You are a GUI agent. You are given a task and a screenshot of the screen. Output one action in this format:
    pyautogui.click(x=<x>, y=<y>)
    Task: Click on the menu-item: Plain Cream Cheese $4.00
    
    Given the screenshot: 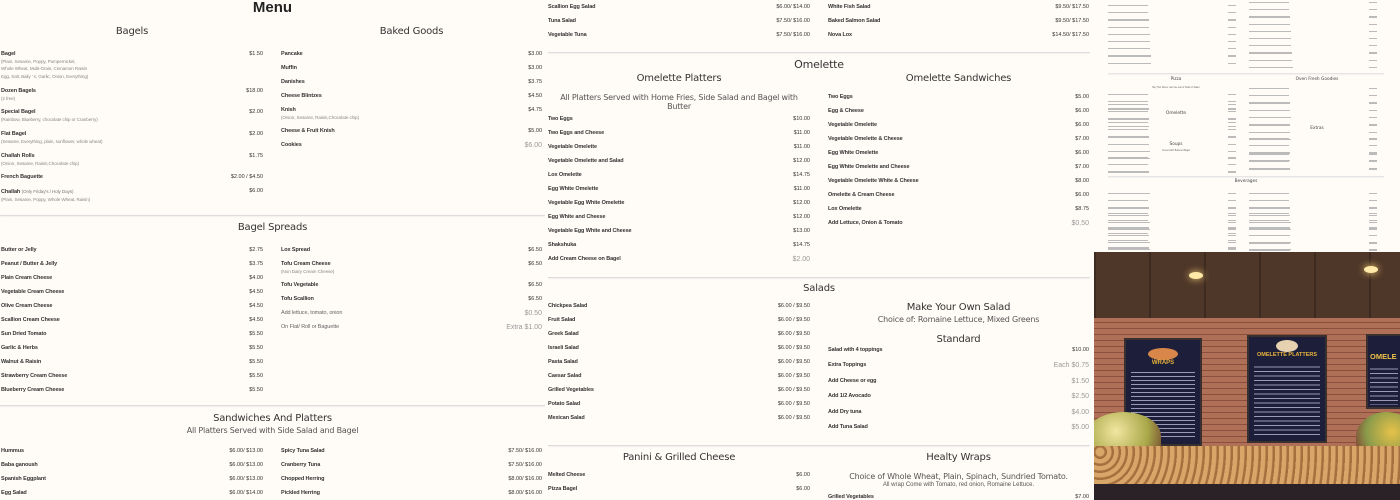 What is the action you would take?
    pyautogui.click(x=132, y=278)
    